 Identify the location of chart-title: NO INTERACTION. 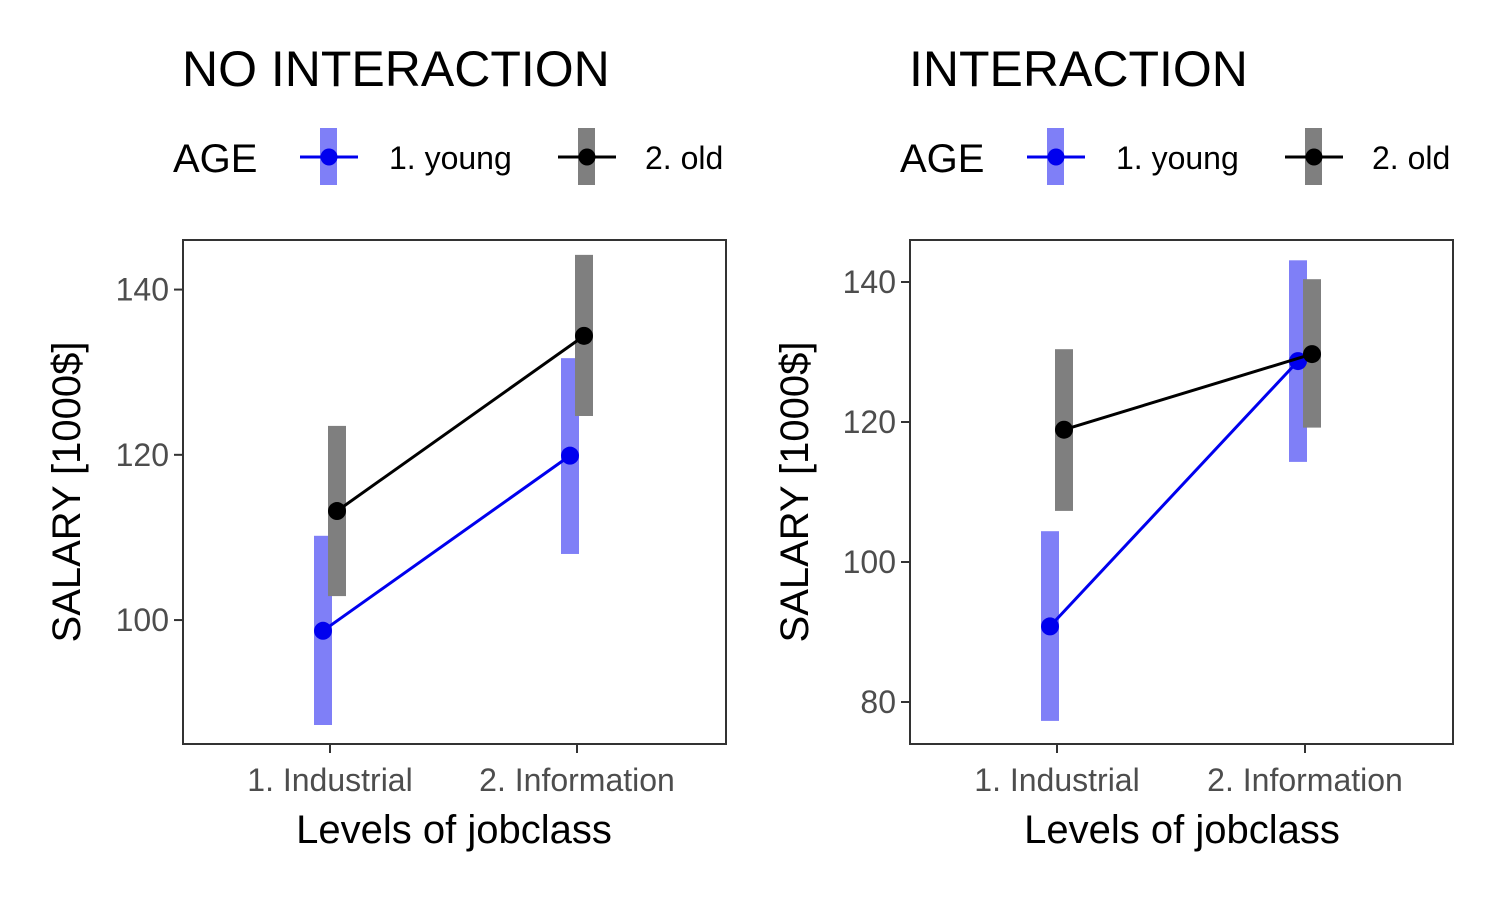
(396, 69).